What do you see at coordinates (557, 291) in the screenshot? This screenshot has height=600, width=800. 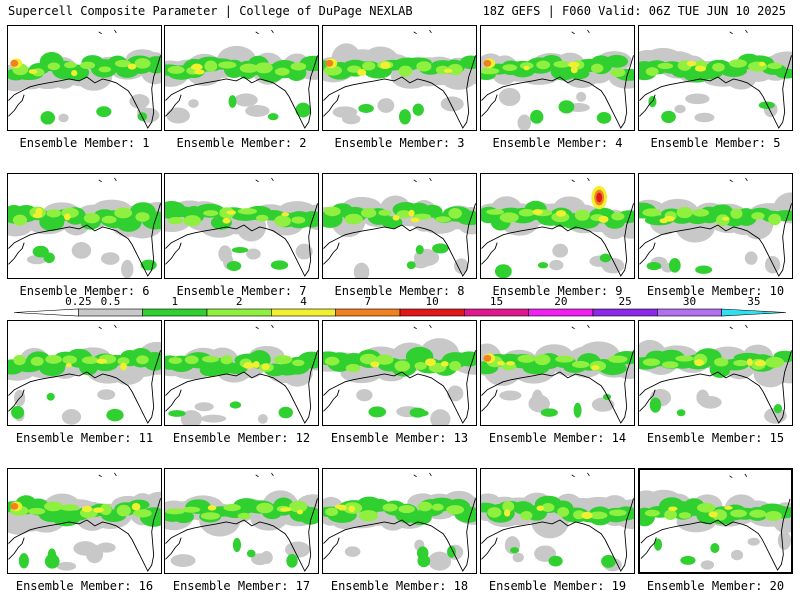 I see `ensemble-member-label: Ensemble Member: 9` at bounding box center [557, 291].